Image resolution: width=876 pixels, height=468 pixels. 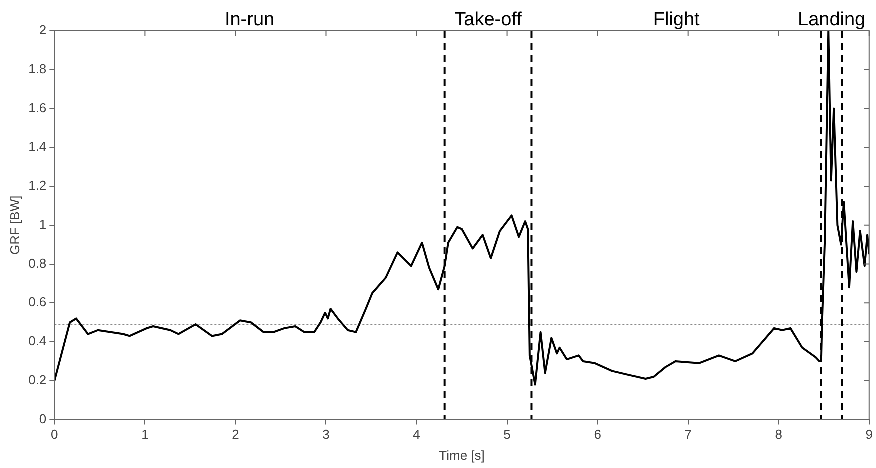 I want to click on text: Flight, so click(x=677, y=20).